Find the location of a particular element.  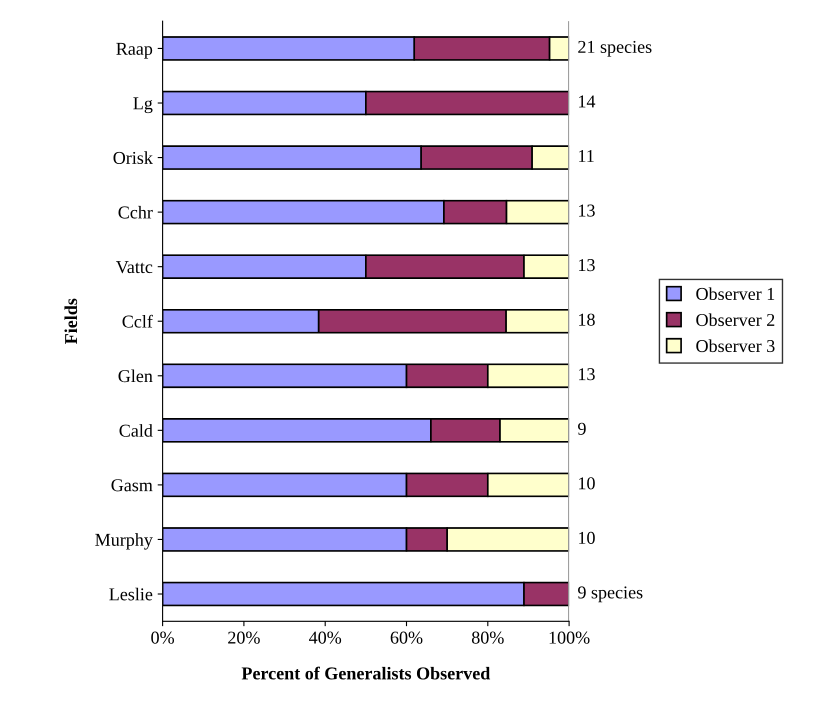

x-tick-label: 60% is located at coordinates (406, 638).